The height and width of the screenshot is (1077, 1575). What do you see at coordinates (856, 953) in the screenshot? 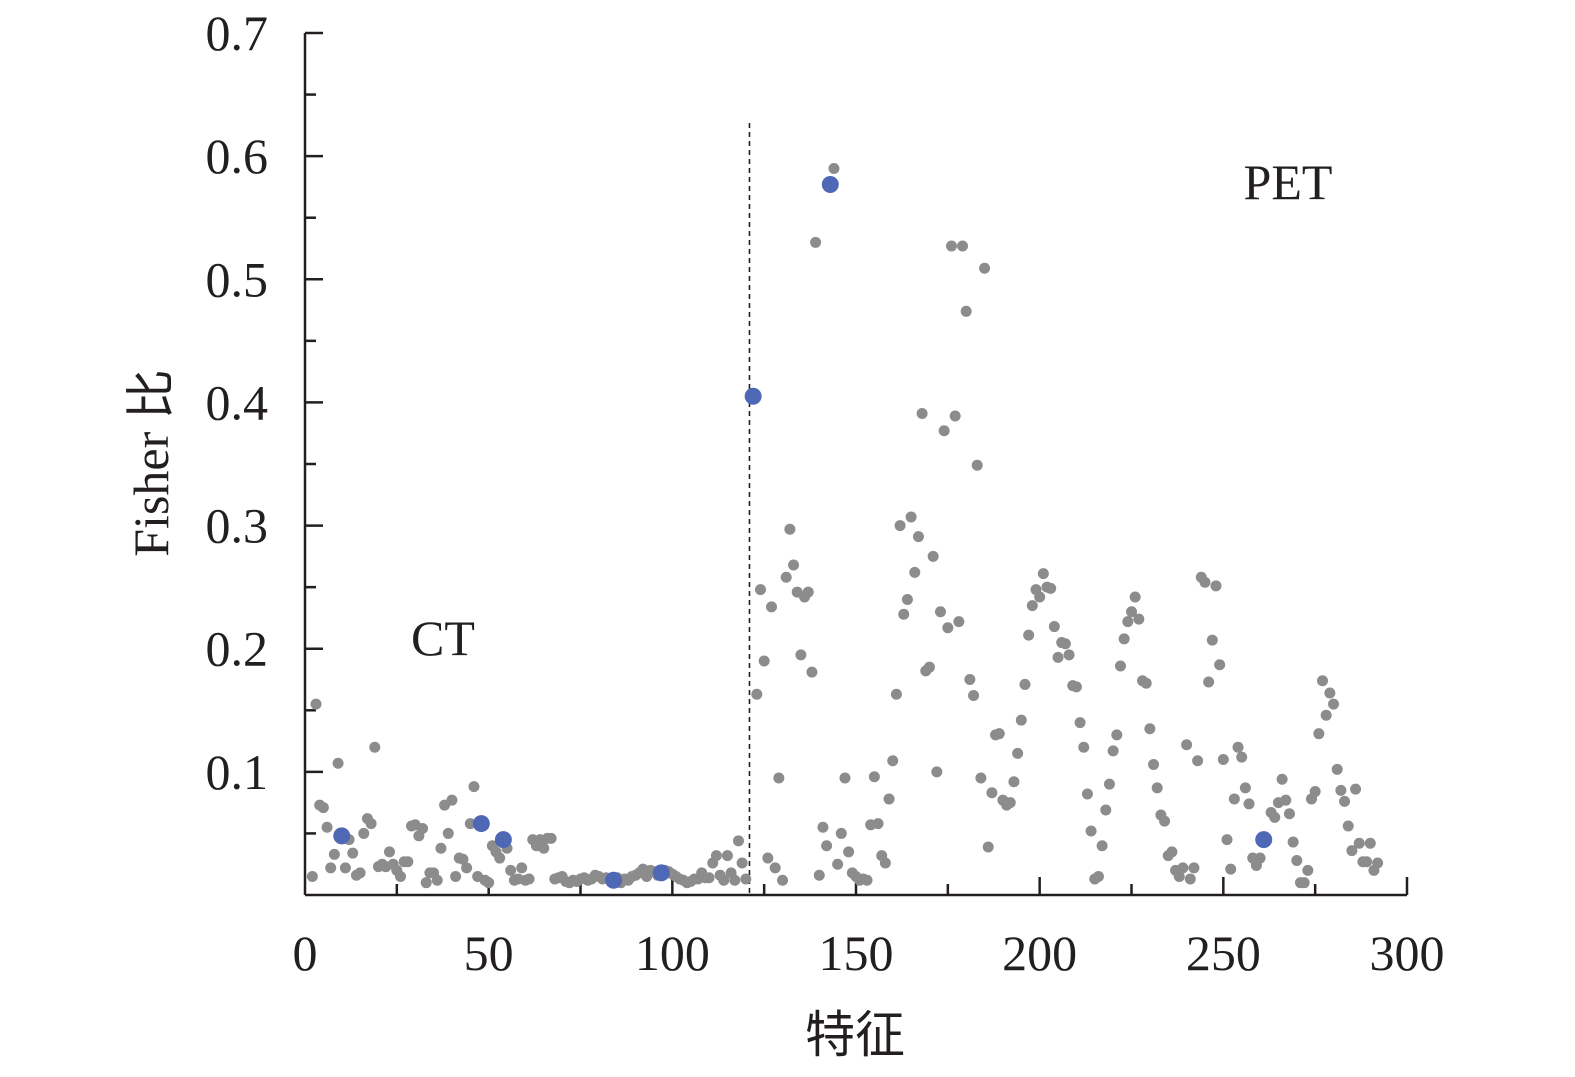
I see `x-tick-label: 150` at bounding box center [856, 953].